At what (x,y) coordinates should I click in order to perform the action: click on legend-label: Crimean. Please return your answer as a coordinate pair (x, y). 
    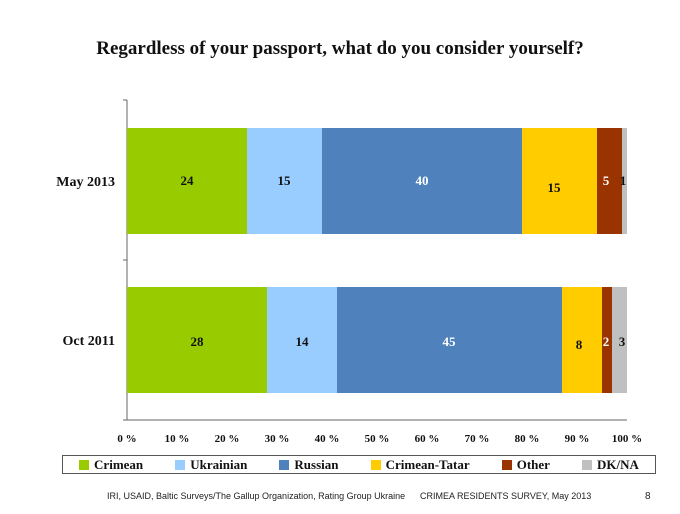
    Looking at the image, I should click on (119, 464).